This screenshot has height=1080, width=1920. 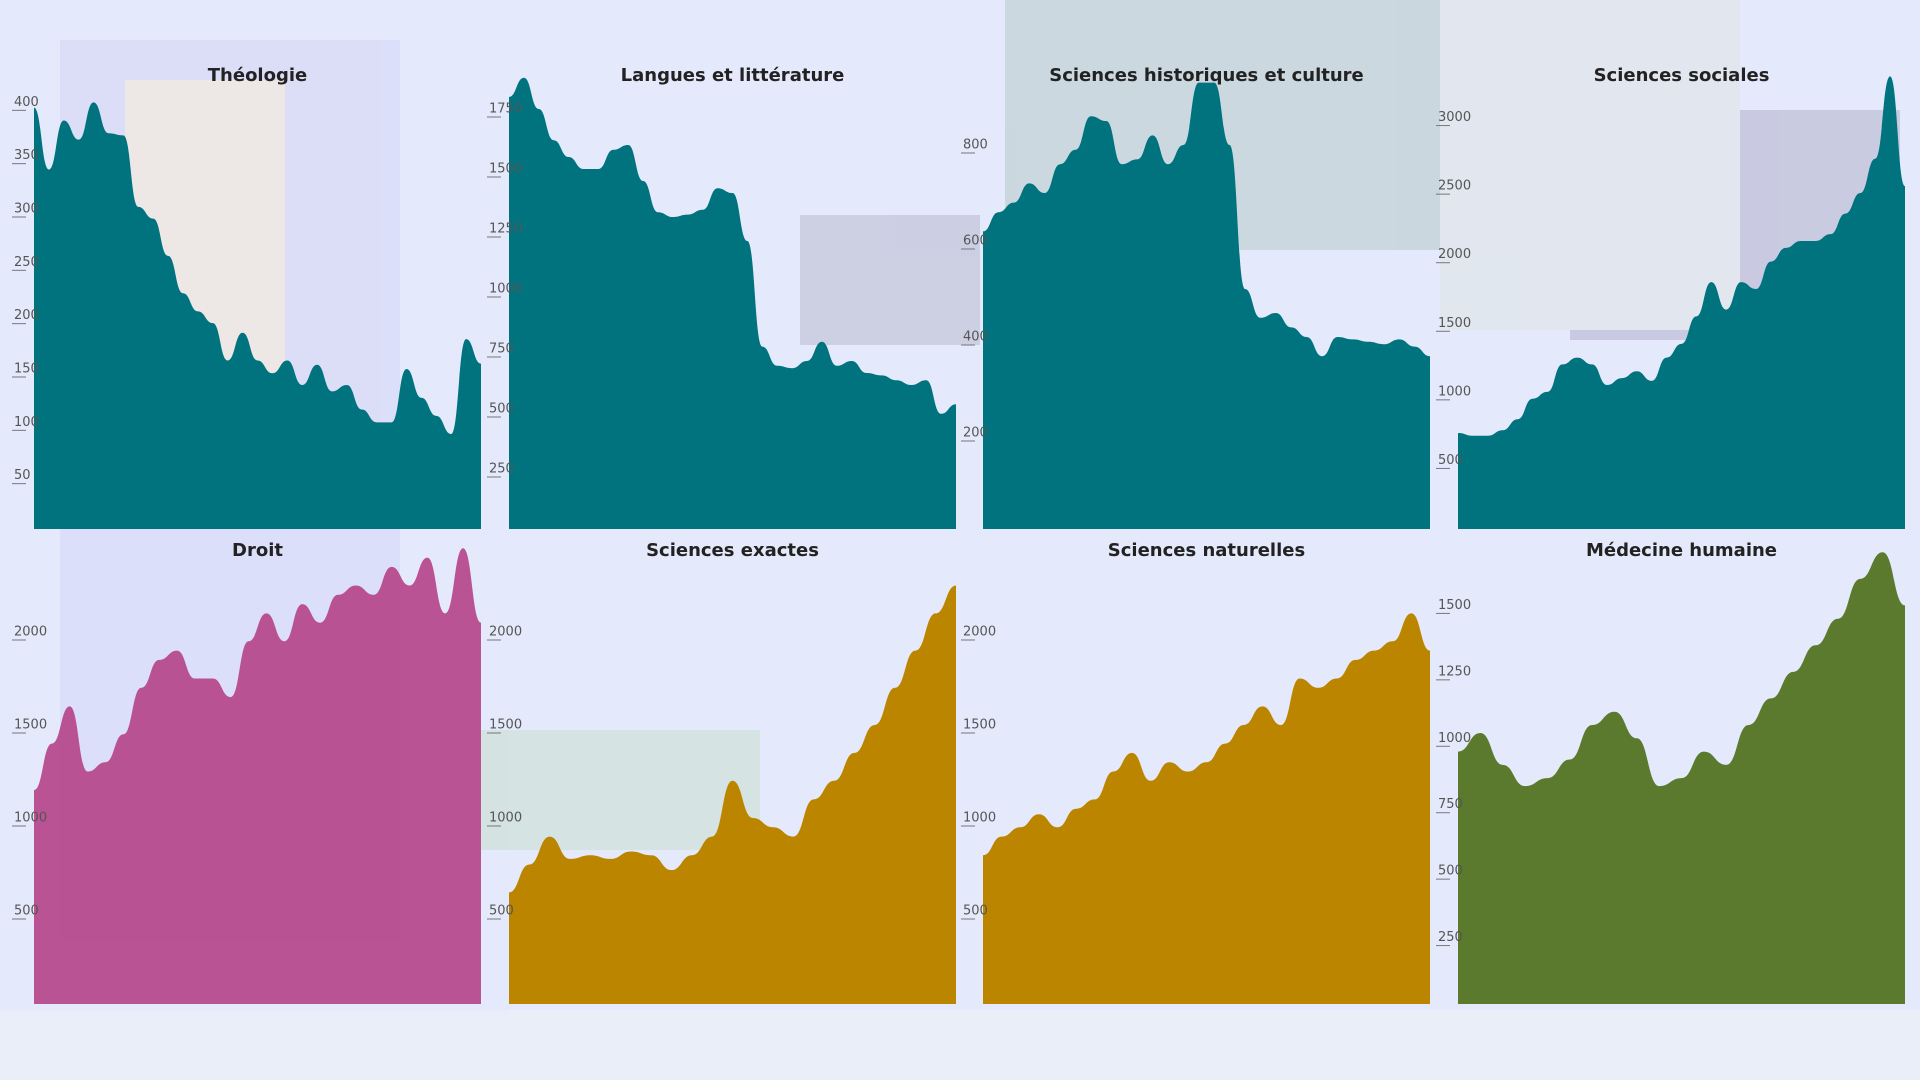 I want to click on chart-title: Théologie, so click(x=257, y=75).